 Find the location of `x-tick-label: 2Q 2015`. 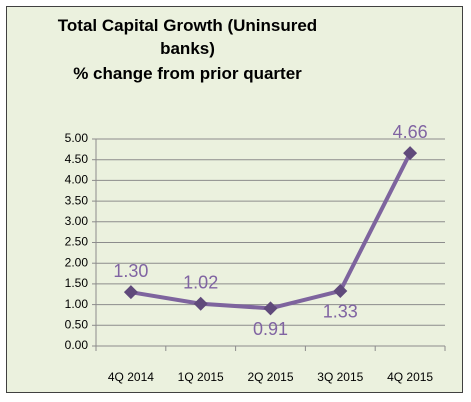

x-tick-label: 2Q 2015 is located at coordinates (270, 377).